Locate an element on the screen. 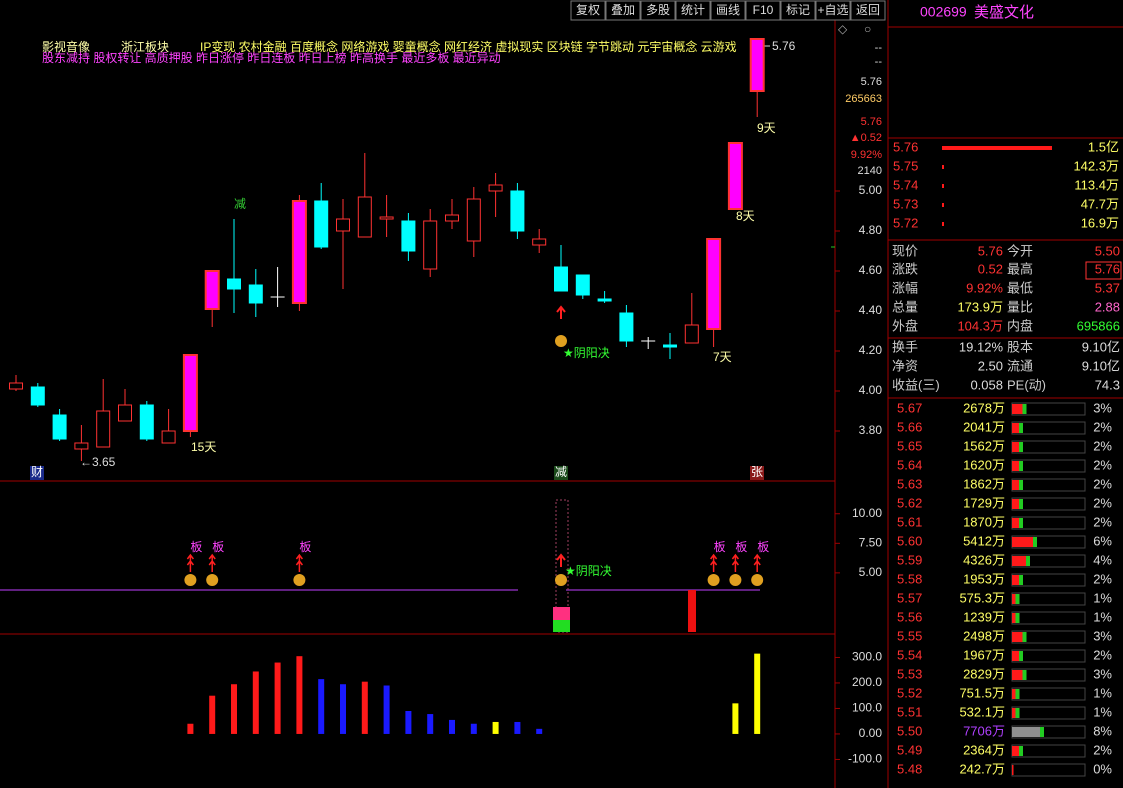  toolbar-button: 叠加 is located at coordinates (623, 10).